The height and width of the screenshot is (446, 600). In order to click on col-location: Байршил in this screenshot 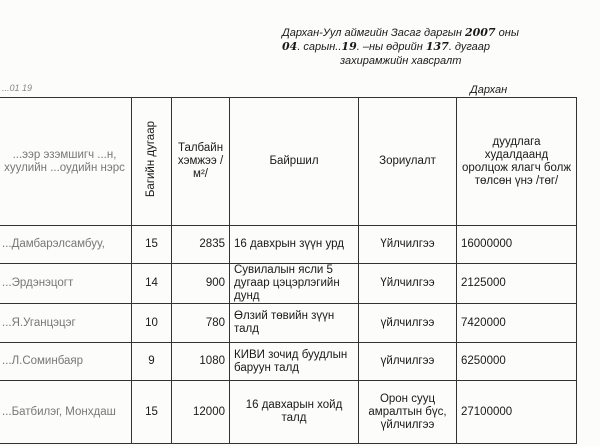, I will do `click(294, 161)`.